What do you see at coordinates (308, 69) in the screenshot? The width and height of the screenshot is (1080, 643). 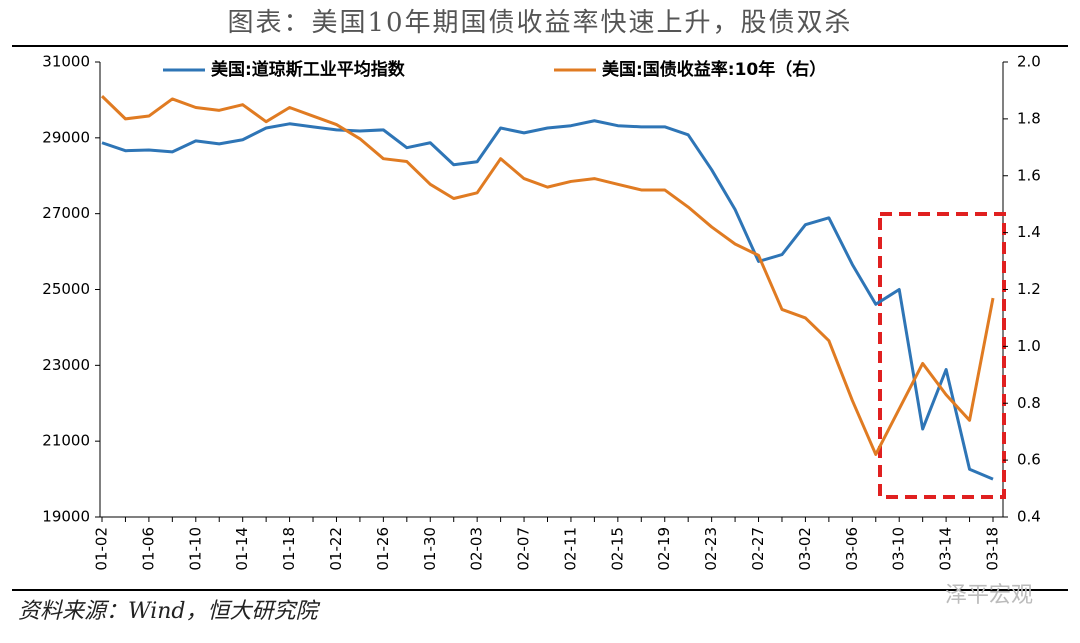 I see `legend-label: 美国:道琼斯工业平均指数` at bounding box center [308, 69].